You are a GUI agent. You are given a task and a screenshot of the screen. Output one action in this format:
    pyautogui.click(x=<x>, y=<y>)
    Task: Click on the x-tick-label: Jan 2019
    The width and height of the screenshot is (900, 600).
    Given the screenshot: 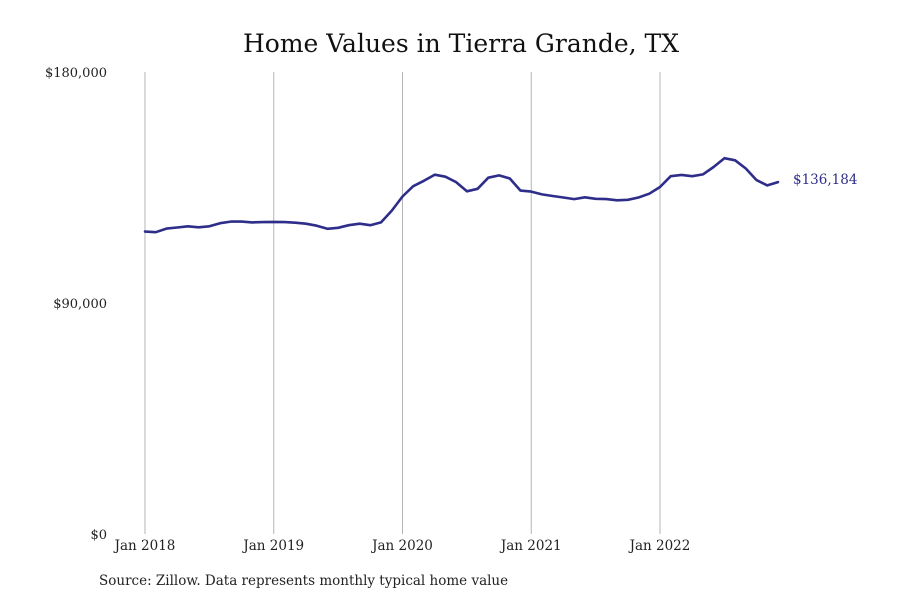 What is the action you would take?
    pyautogui.click(x=272, y=546)
    